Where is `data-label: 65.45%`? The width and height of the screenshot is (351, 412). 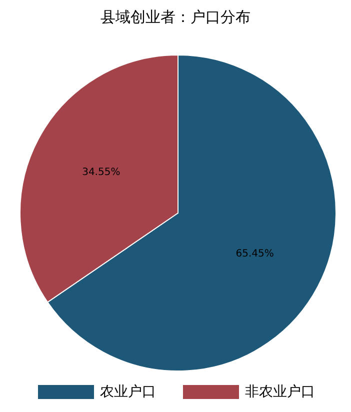 data-label: 65.45% is located at coordinates (255, 254).